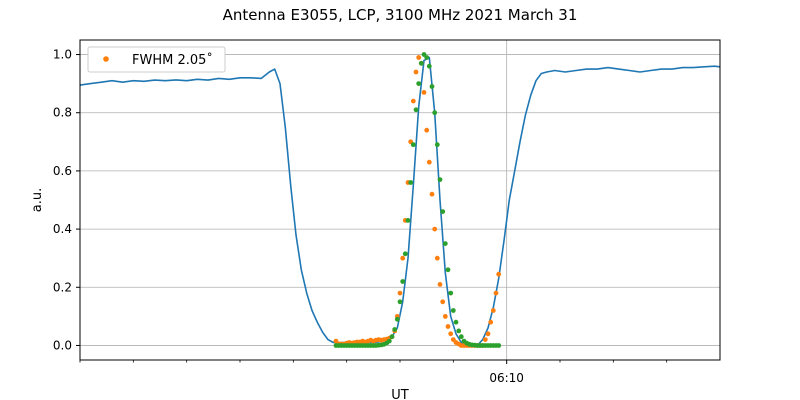  Describe the element at coordinates (106, 59) in the screenshot. I see `legend-marker` at that location.